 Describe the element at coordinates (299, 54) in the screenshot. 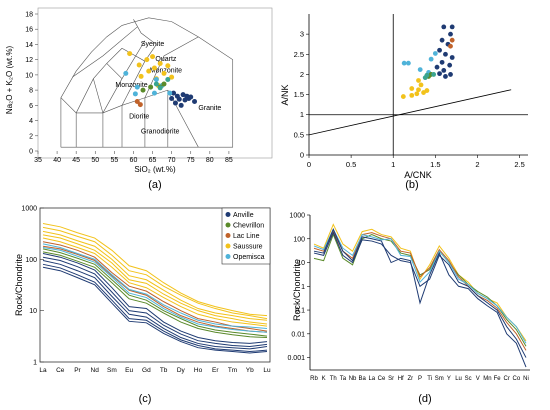

I see `panel-b-ytick-label: 2.5` at that location.